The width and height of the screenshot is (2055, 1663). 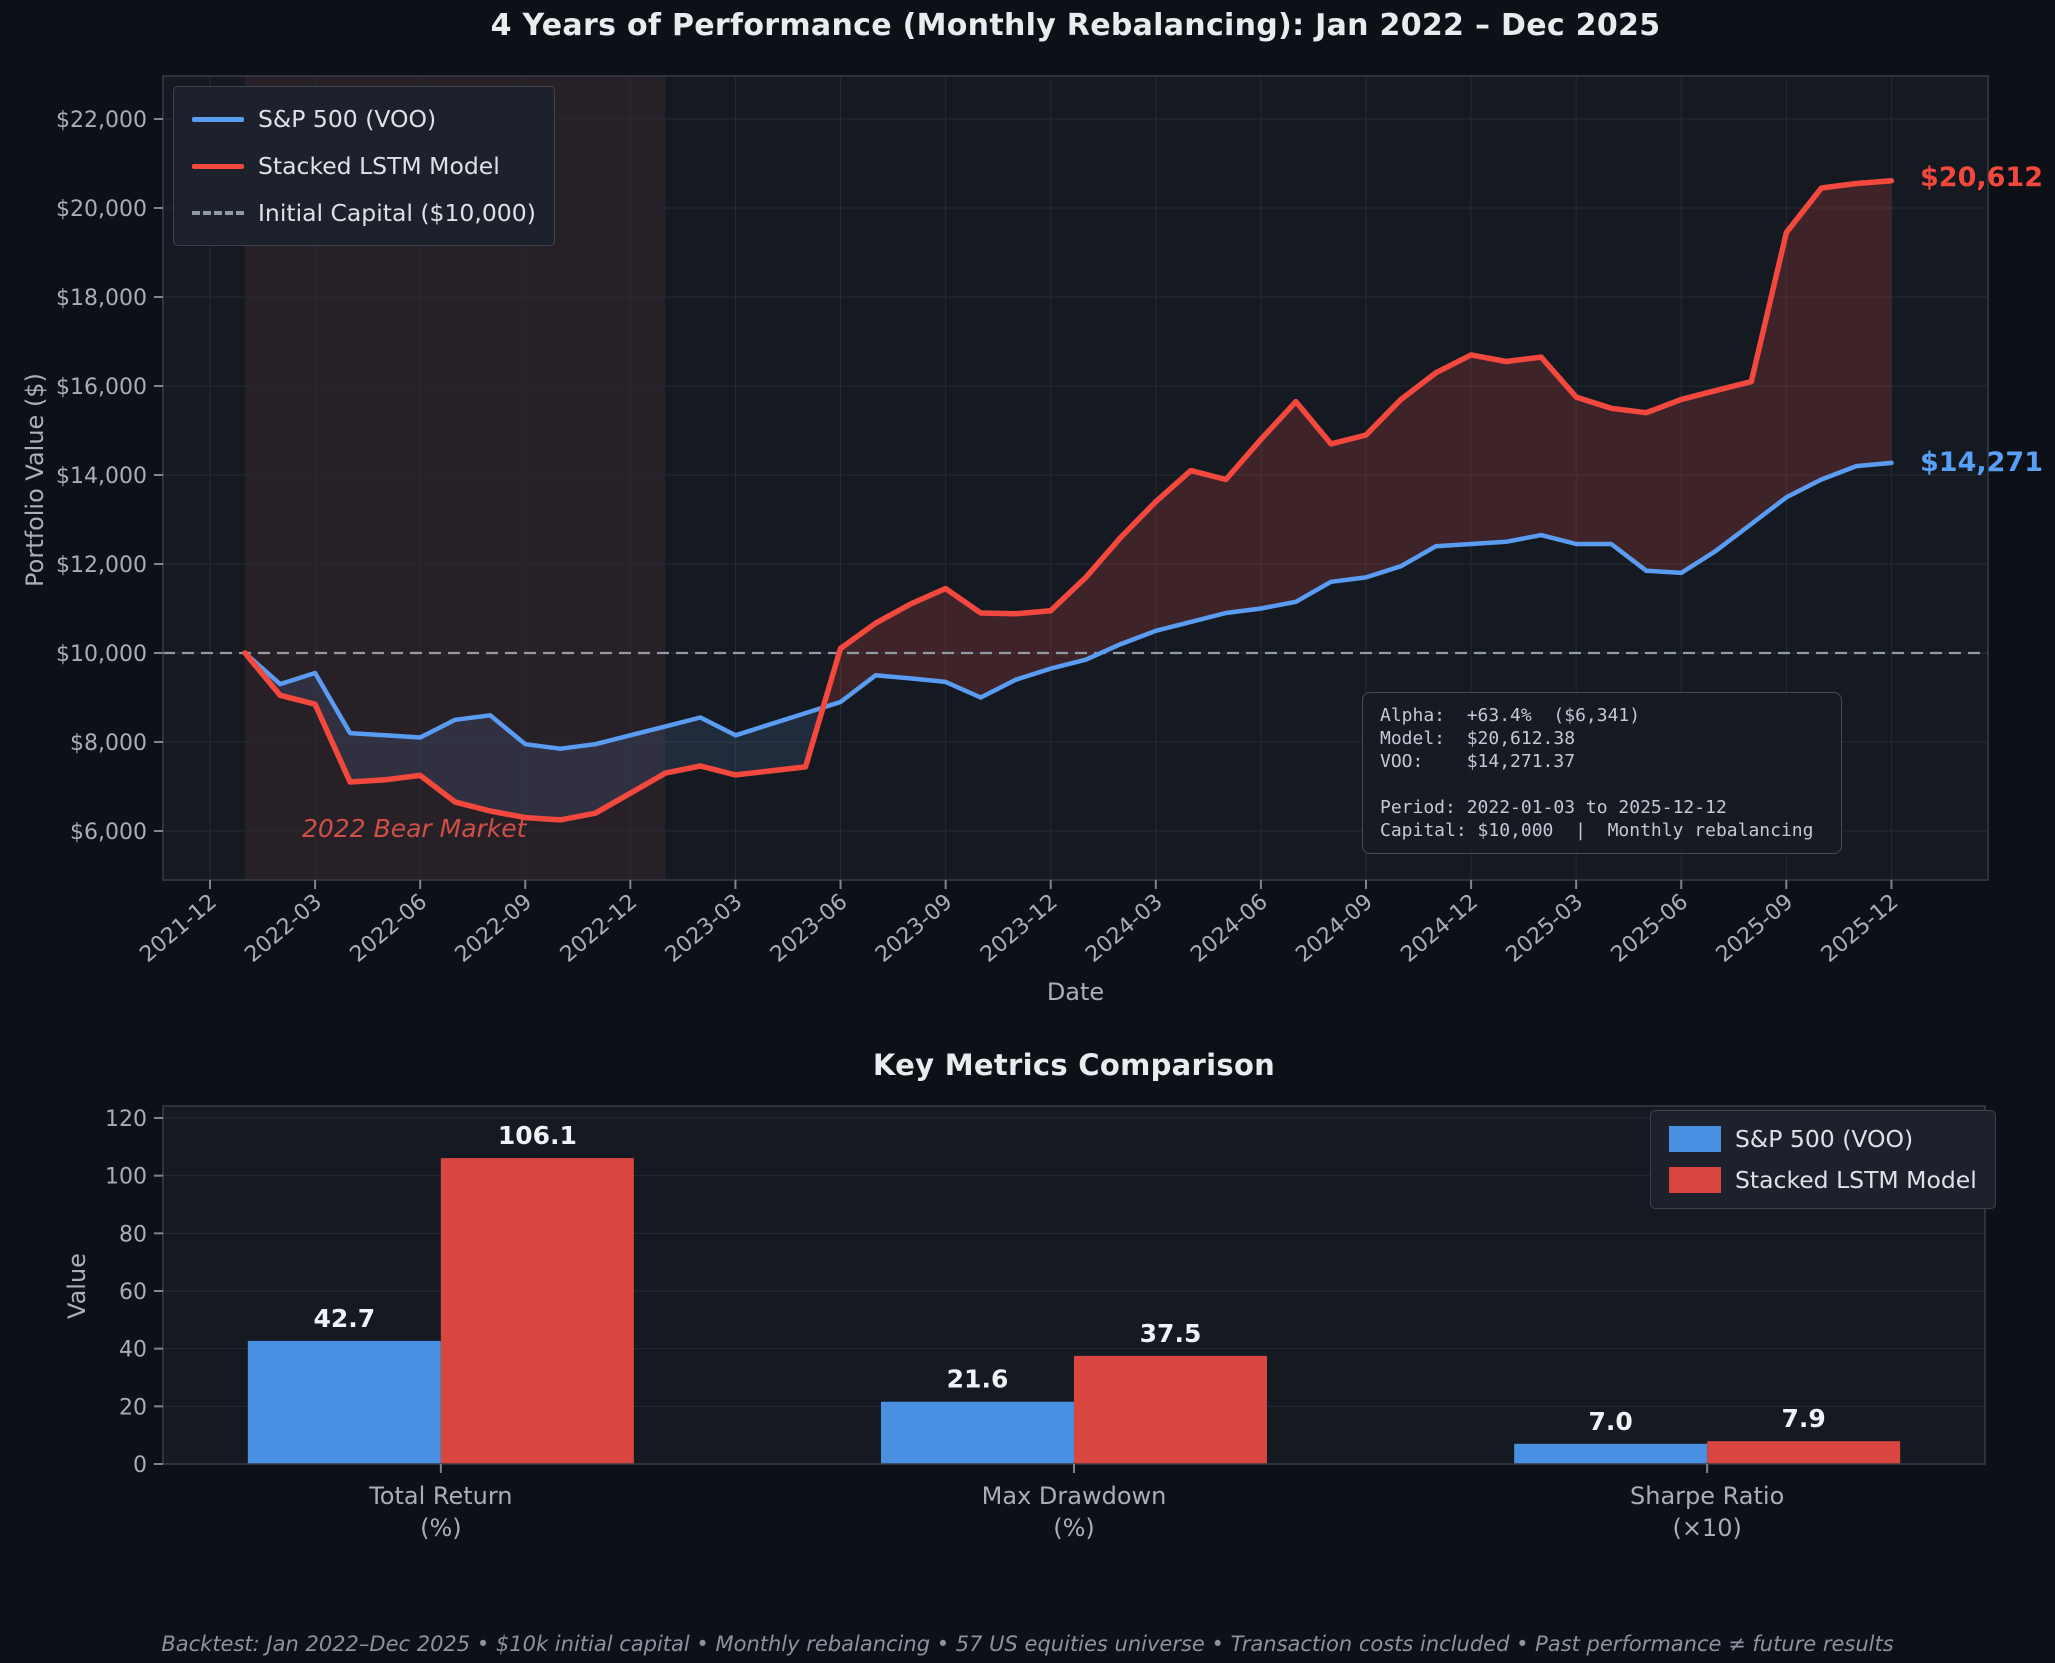 I want to click on stats-line-alpha: Alpha: +63.4% ($6,341), so click(x=1510, y=715).